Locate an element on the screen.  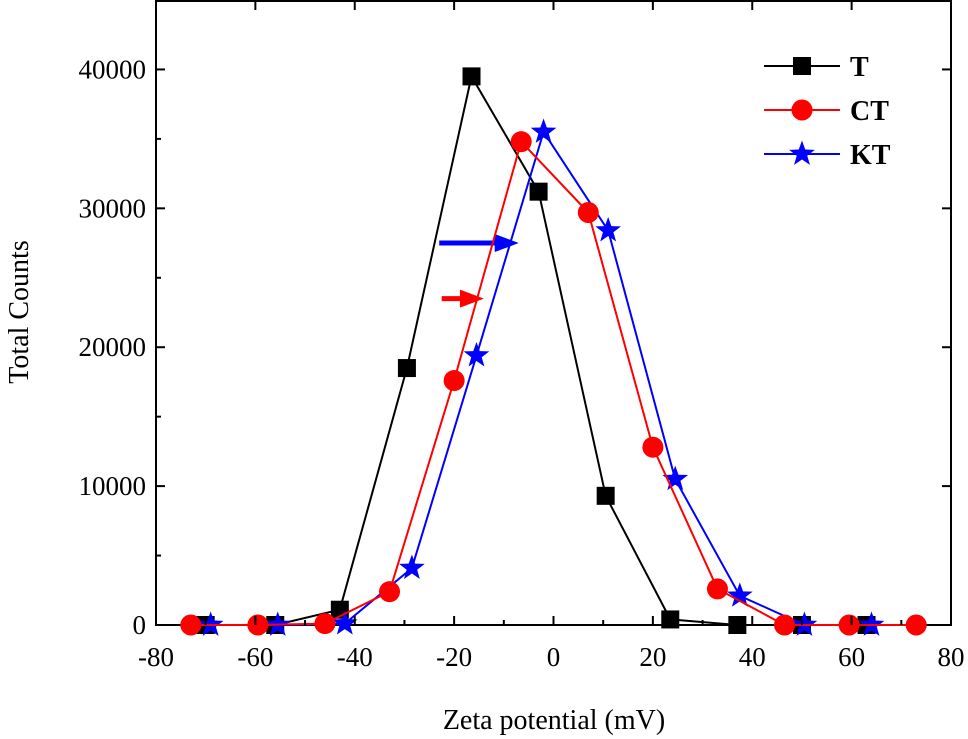
y-axis-title: Total Counts is located at coordinates (19, 312).